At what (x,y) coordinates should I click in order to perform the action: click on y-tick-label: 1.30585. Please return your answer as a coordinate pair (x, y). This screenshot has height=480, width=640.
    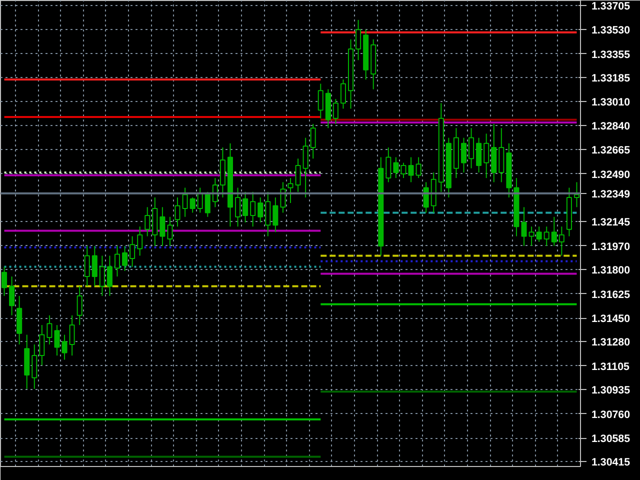
    Looking at the image, I should click on (611, 439).